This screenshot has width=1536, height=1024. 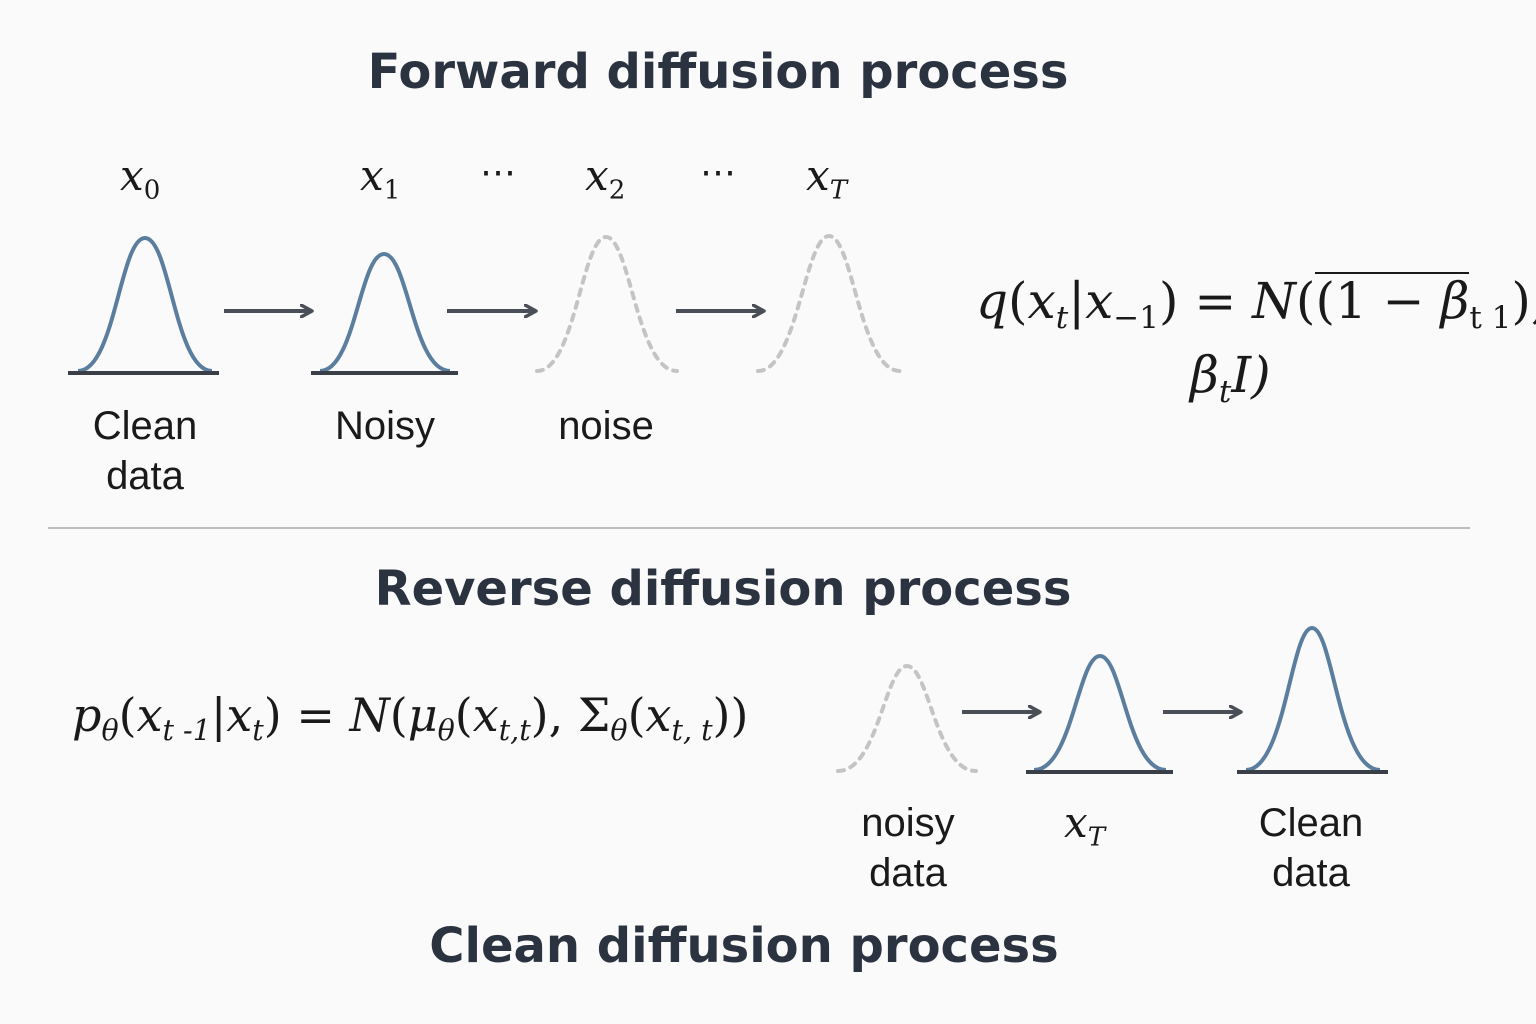 I want to click on ellipsis-2: ⋯, so click(x=718, y=172).